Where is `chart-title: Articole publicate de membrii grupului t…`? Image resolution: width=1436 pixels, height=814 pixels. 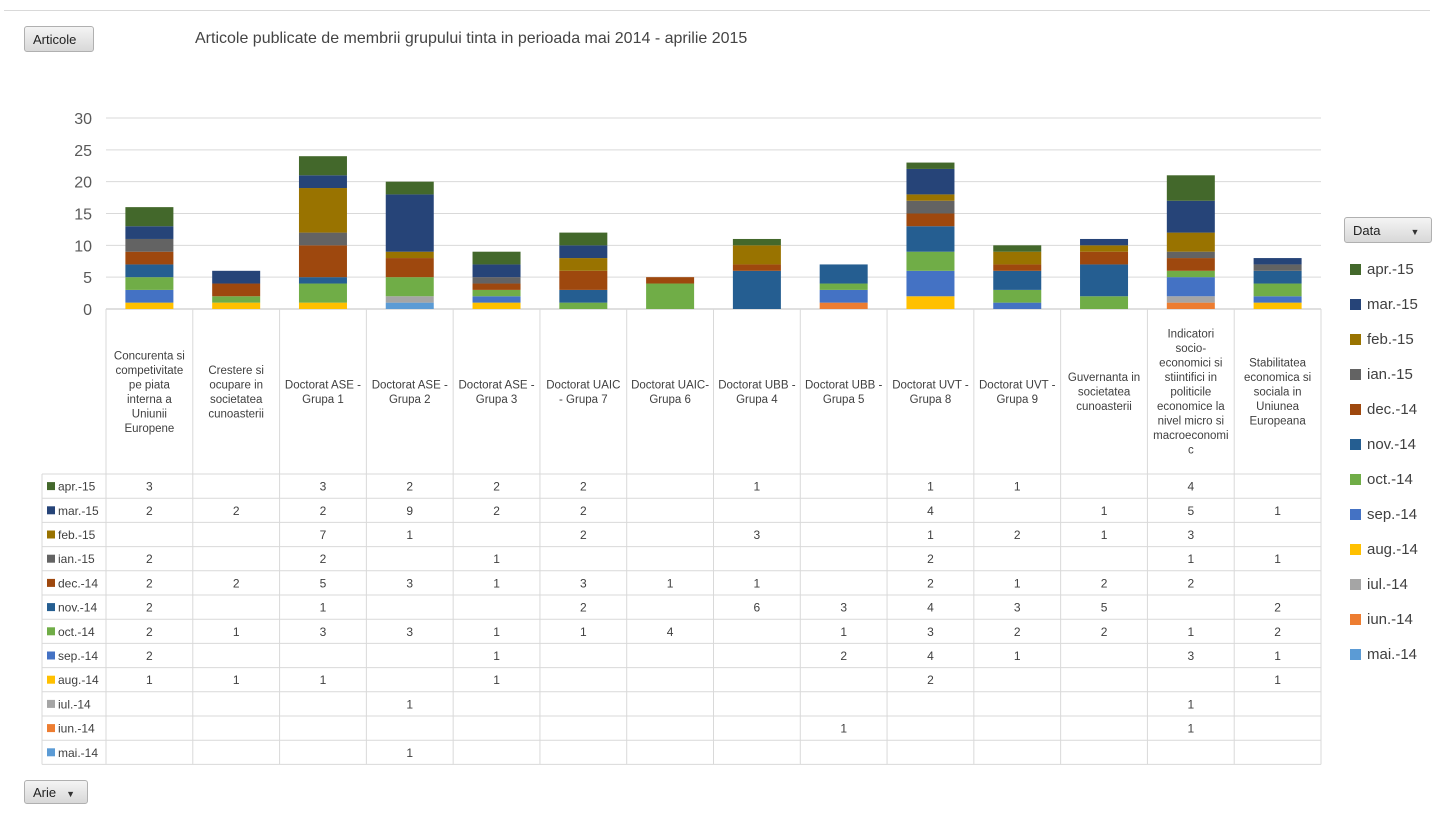 chart-title: Articole publicate de membrii grupului t… is located at coordinates (471, 38).